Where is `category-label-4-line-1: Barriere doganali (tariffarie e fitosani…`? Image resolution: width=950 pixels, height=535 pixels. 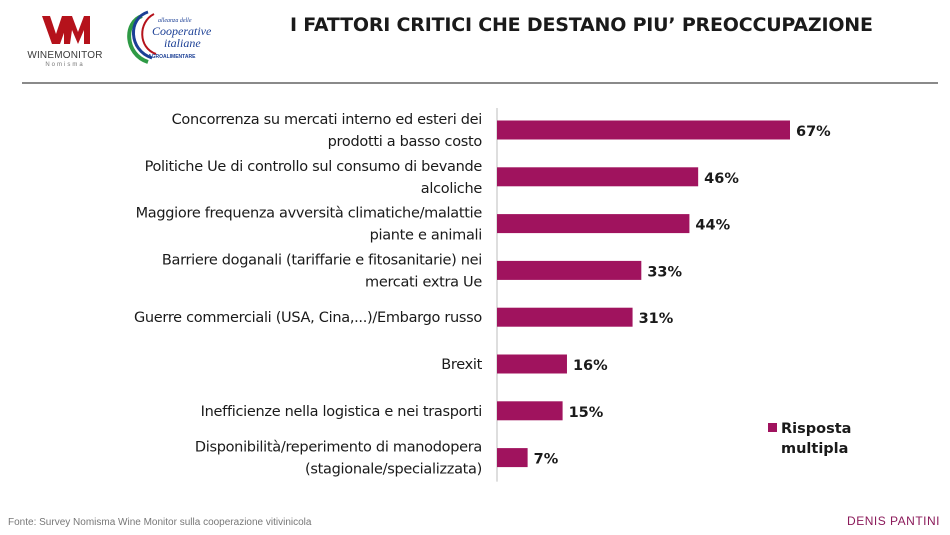 category-label-4-line-1: Barriere doganali (tariffarie e fitosani… is located at coordinates (322, 260).